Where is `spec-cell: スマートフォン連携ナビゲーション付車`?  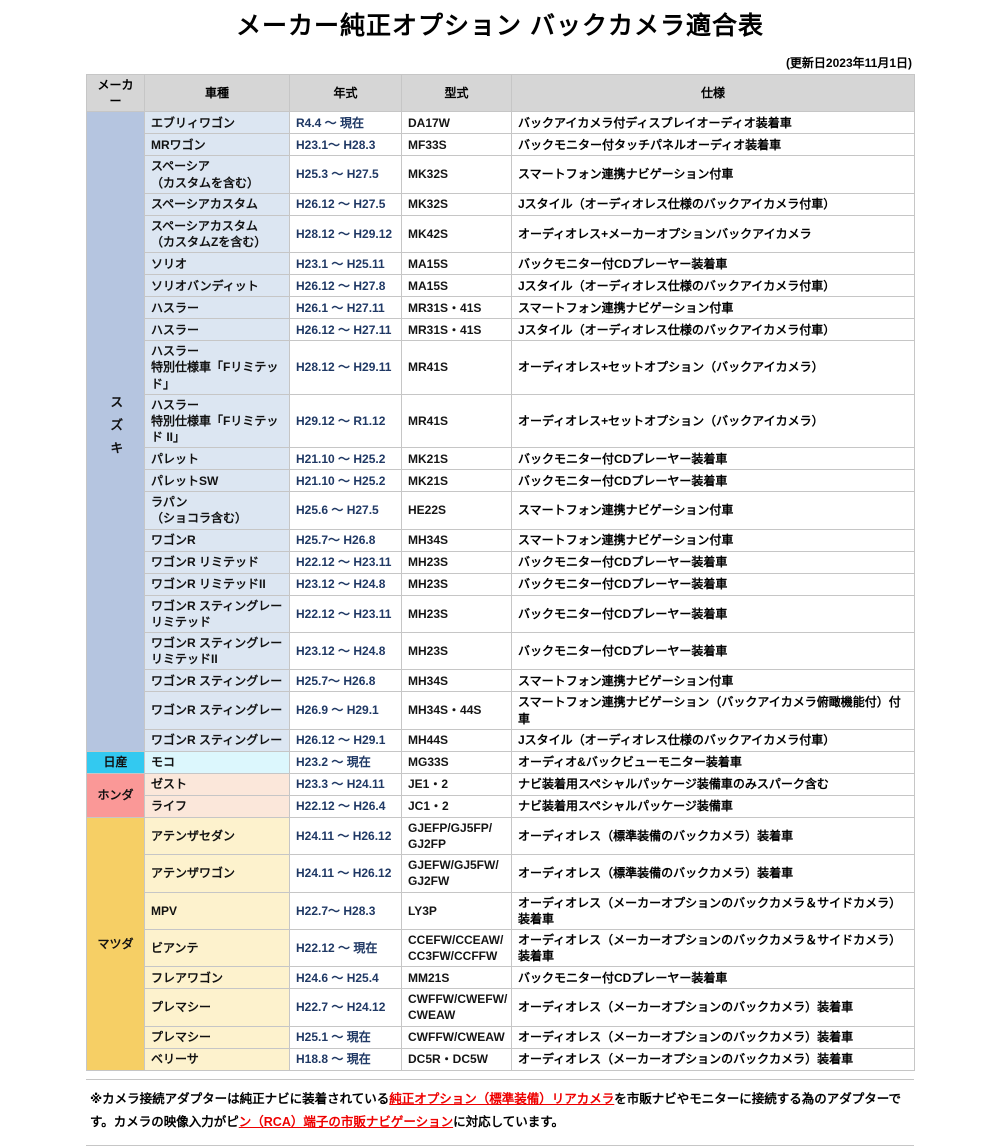
spec-cell: スマートフォン連携ナビゲーション付車 is located at coordinates (713, 510).